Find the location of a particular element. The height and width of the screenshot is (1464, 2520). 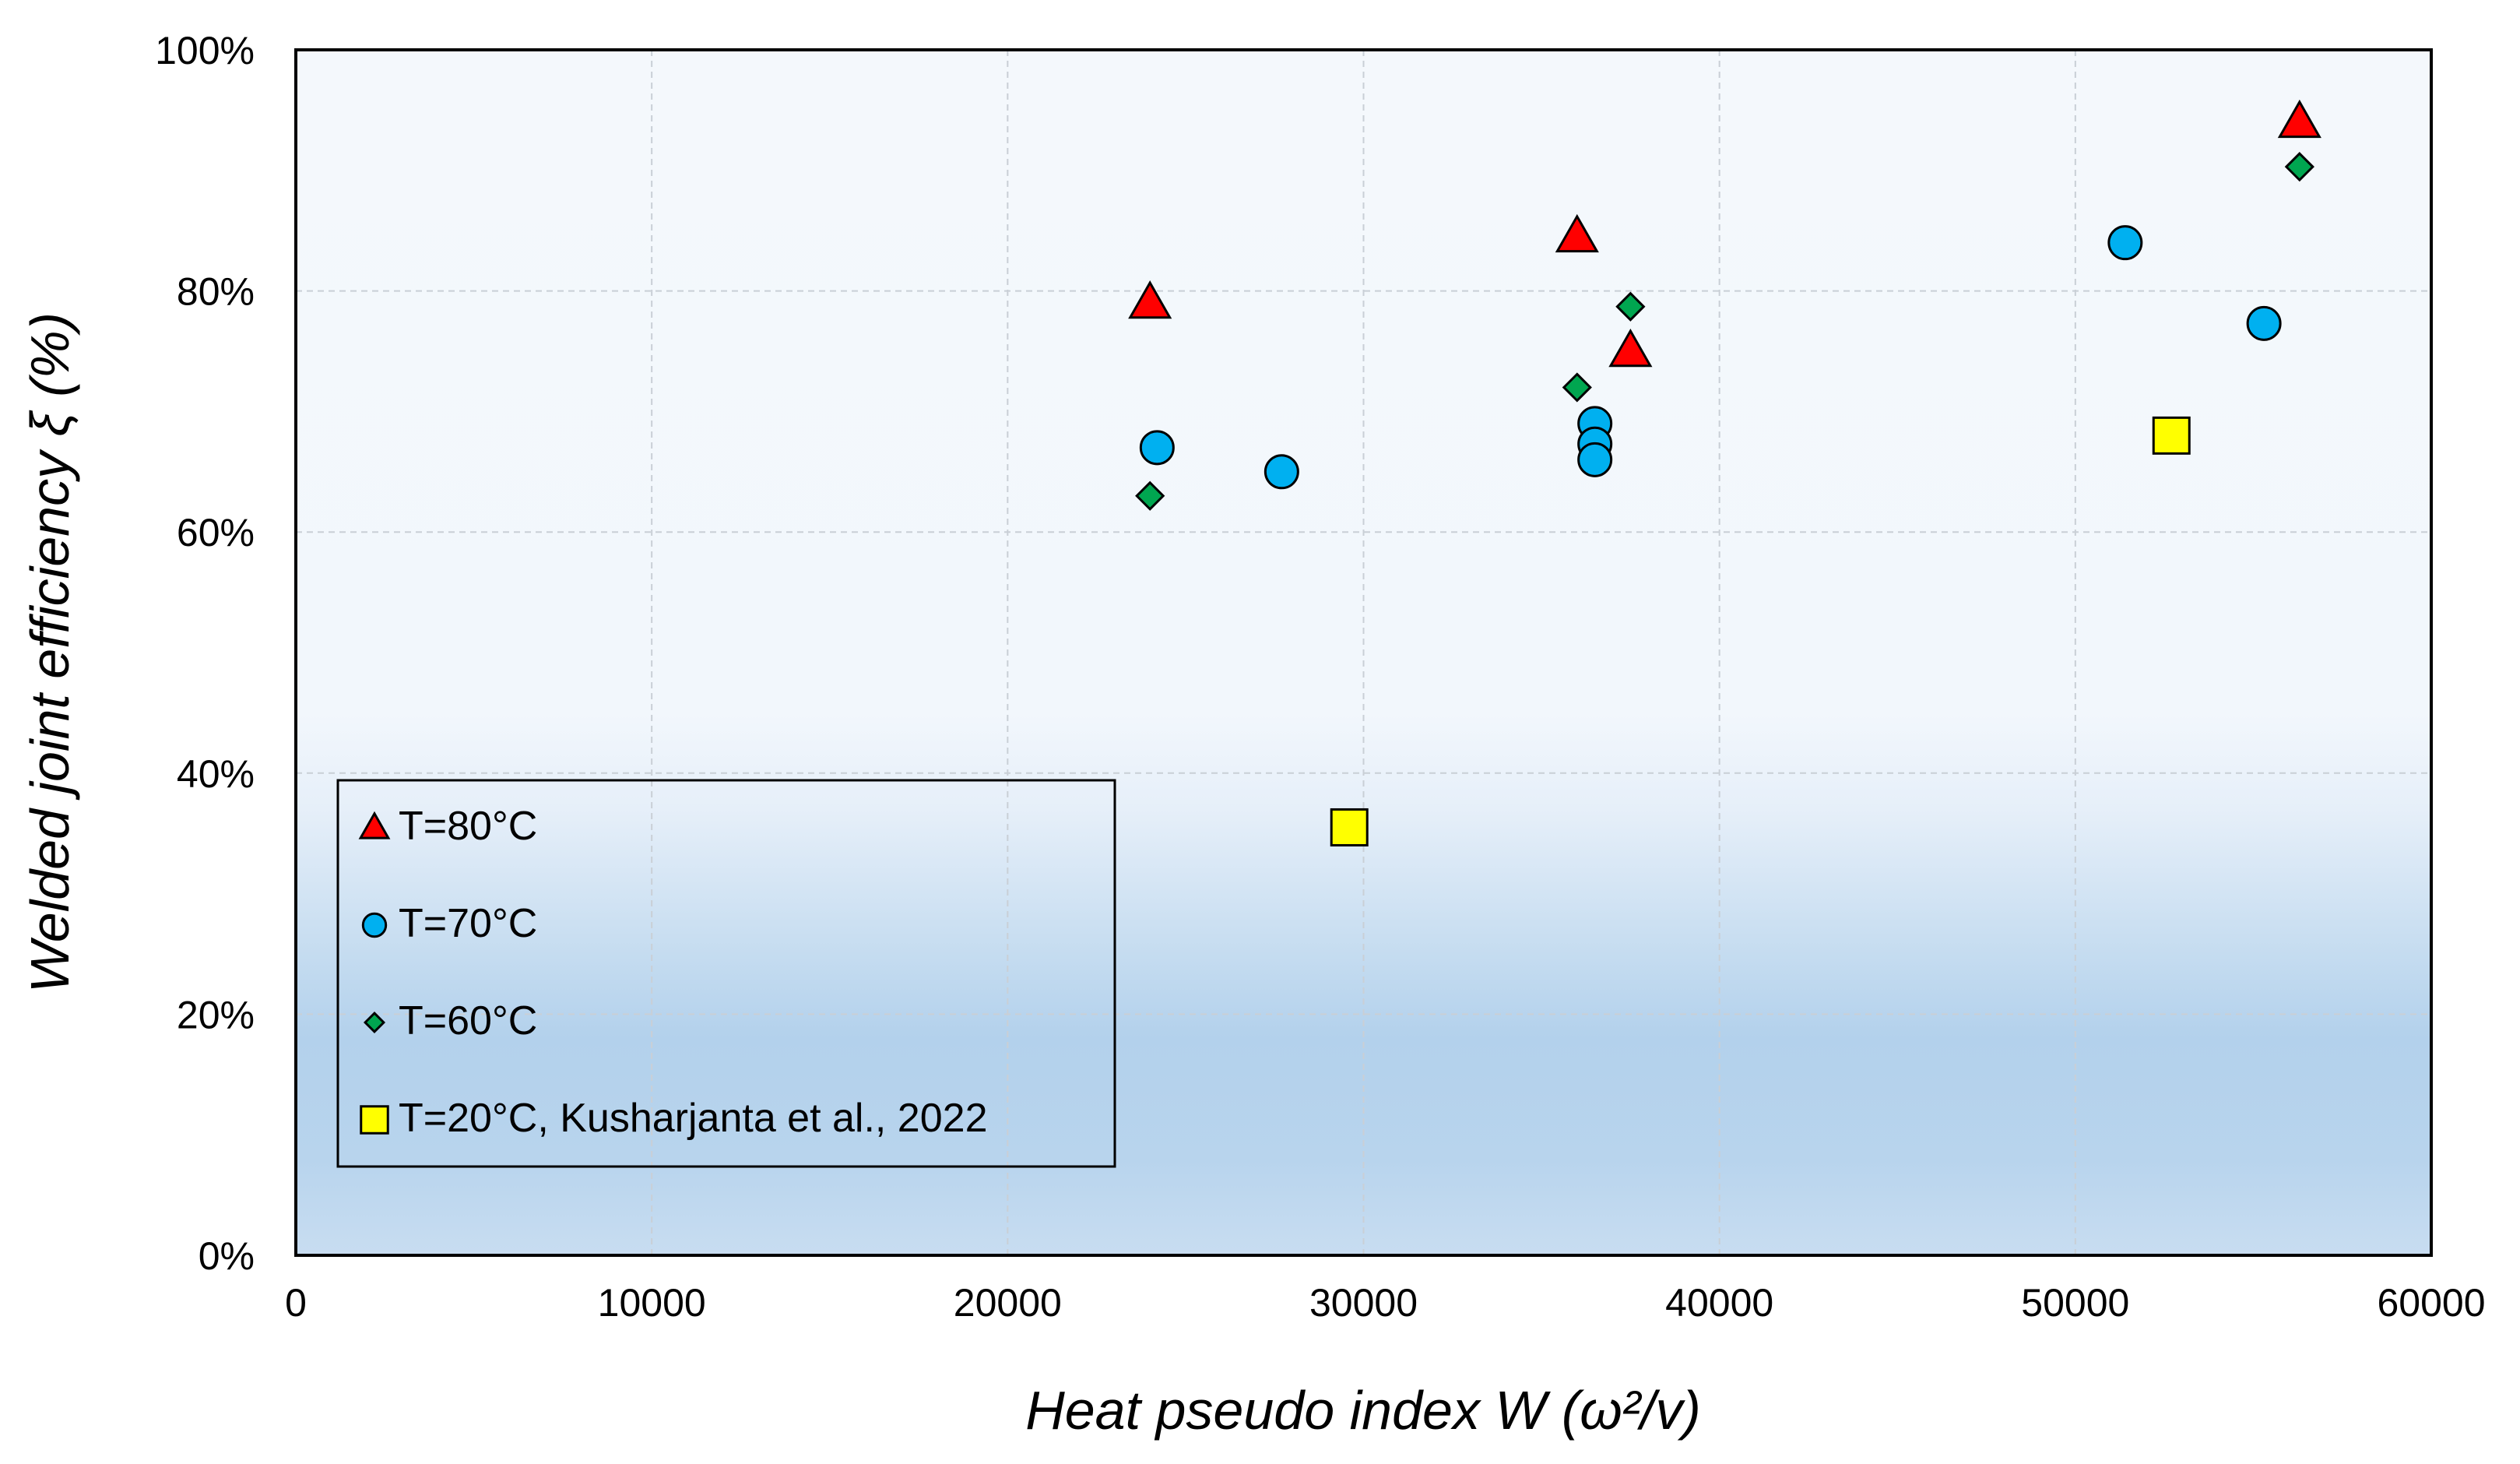

x-tick-label: 10000 is located at coordinates (652, 1303).